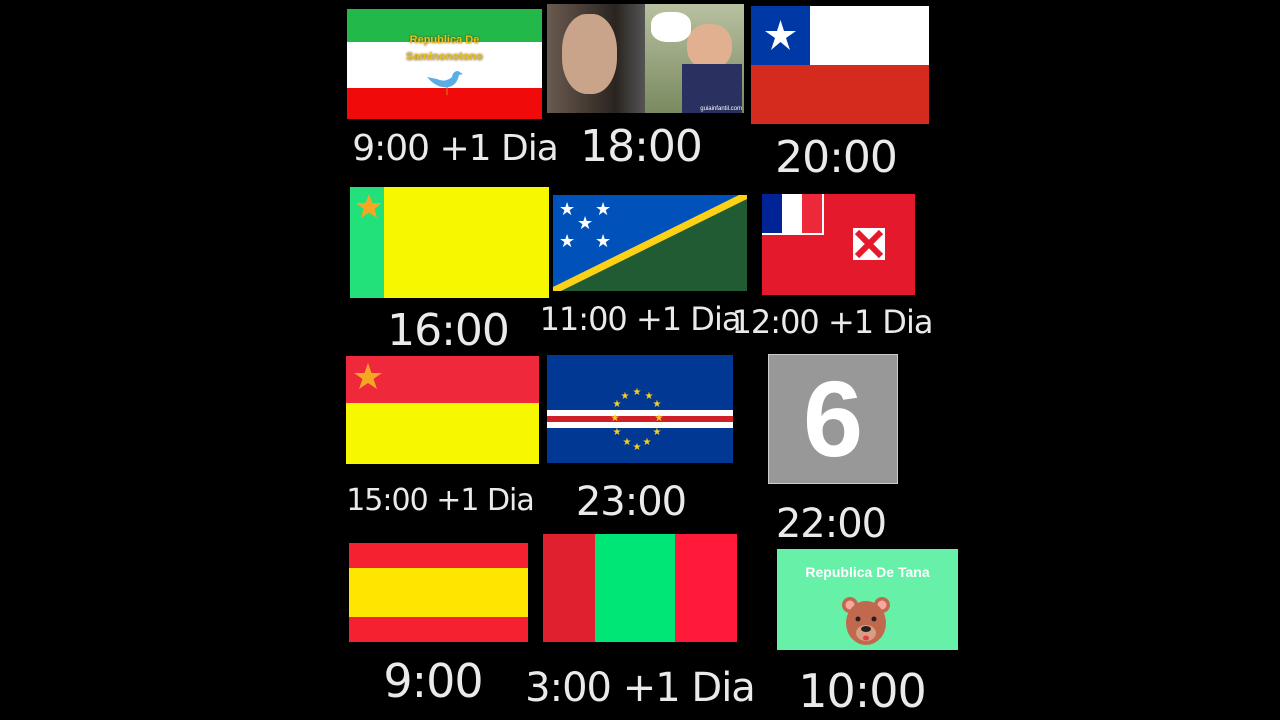 The width and height of the screenshot is (1280, 720). What do you see at coordinates (449, 242) in the screenshot?
I see `flag-green-yellow-star` at bounding box center [449, 242].